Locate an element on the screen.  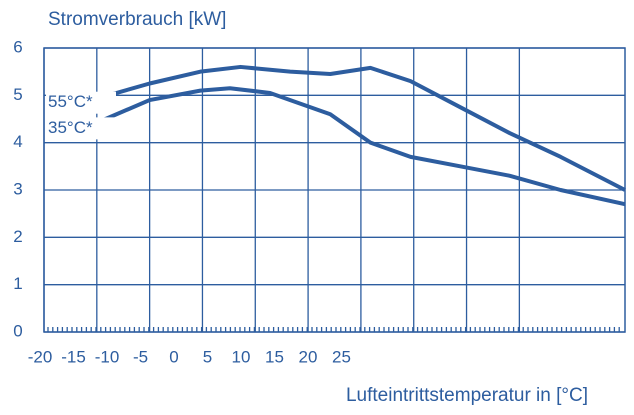
x-tick-label: 5 is located at coordinates (207, 356).